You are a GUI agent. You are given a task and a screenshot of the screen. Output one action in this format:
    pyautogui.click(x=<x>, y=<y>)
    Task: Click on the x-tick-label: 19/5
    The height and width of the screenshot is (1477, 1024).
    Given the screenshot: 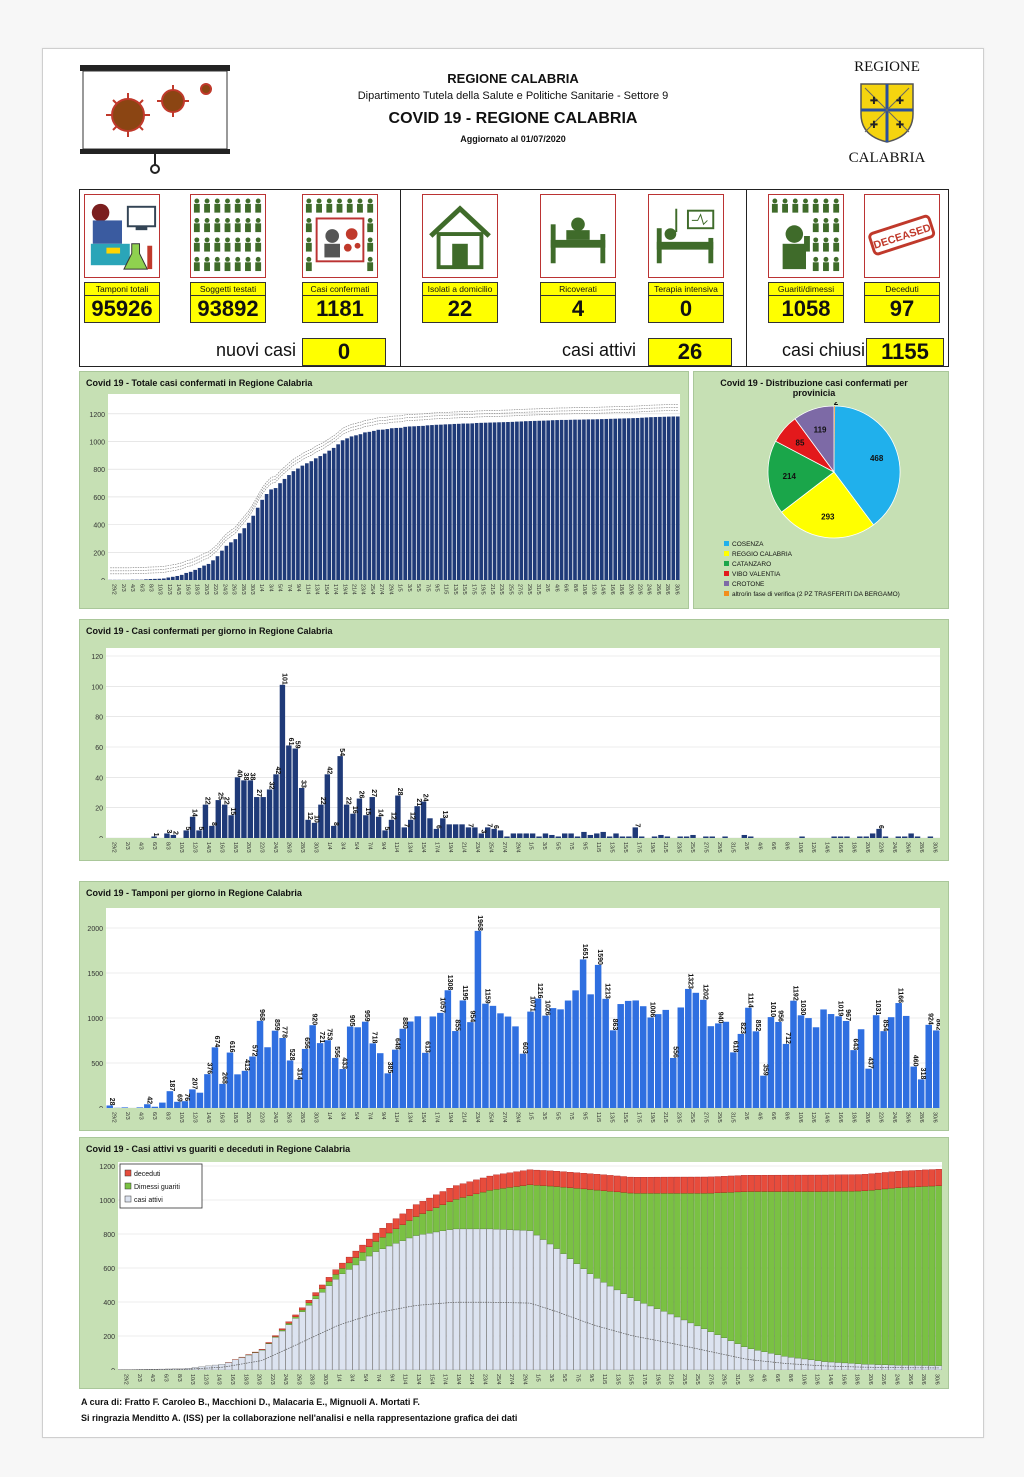 What is the action you would take?
    pyautogui.click(x=652, y=1117)
    